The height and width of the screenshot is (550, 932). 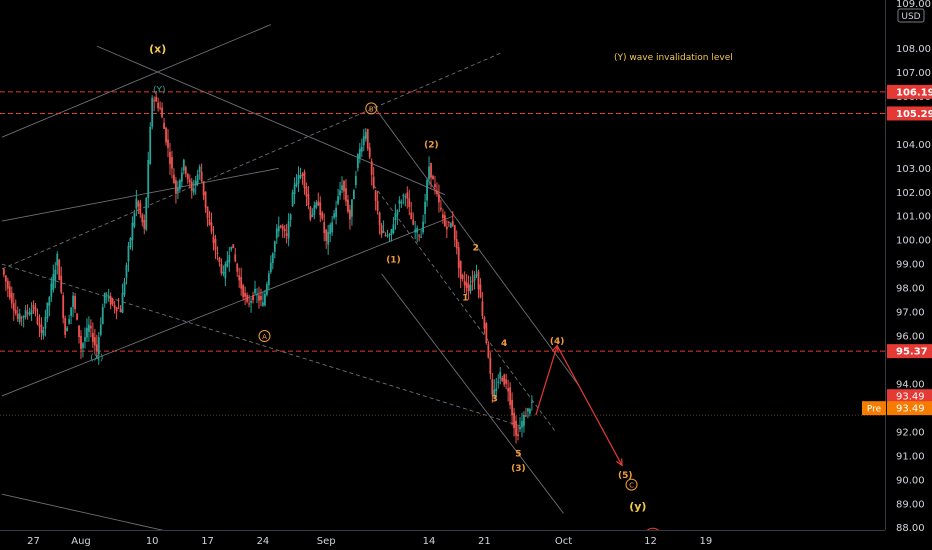 I want to click on currency-badge-box, so click(x=911, y=15).